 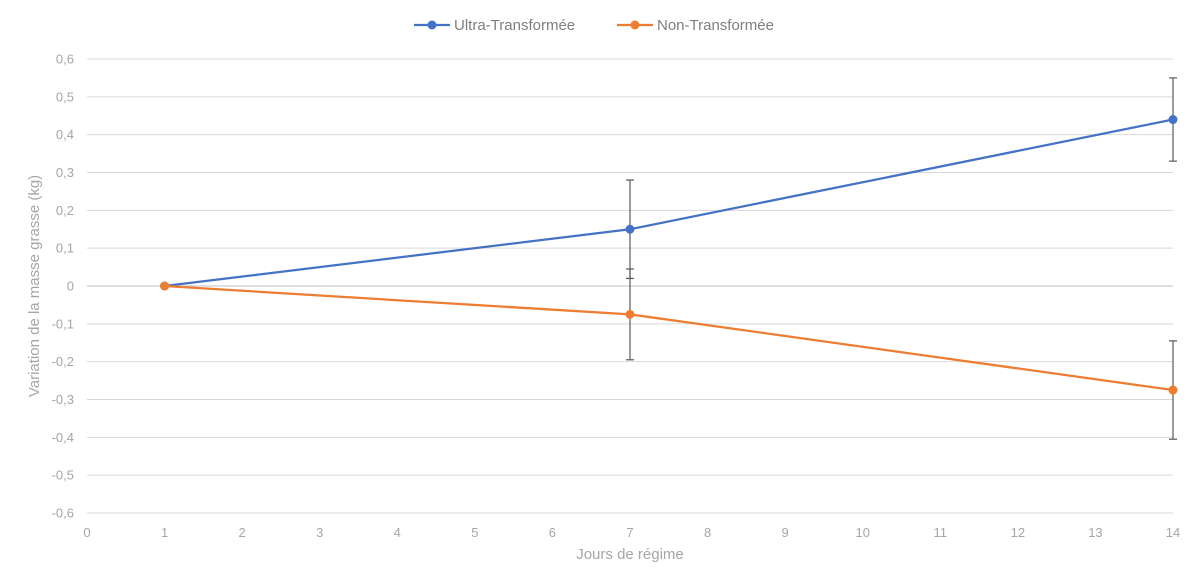 I want to click on x-tick-label: 8, so click(x=707, y=532).